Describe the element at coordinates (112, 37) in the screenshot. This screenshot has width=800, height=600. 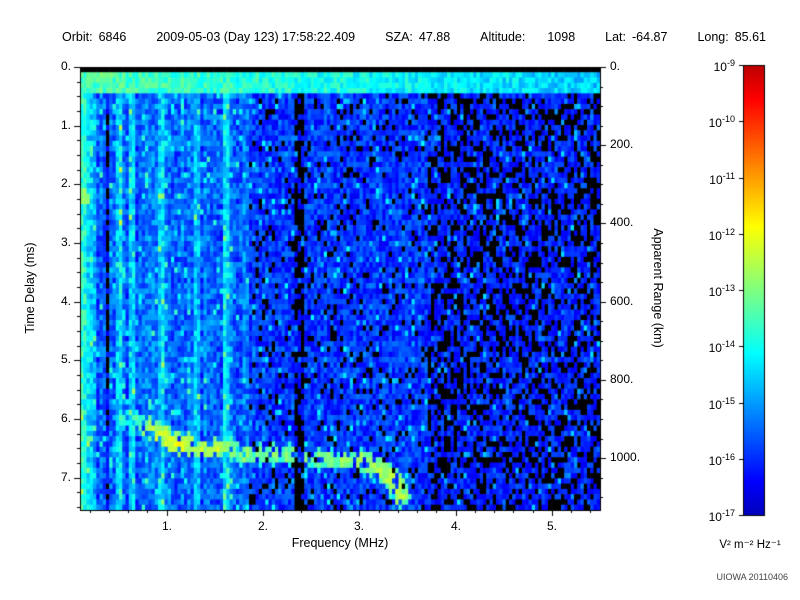
I see `header-field-value: 6846` at that location.